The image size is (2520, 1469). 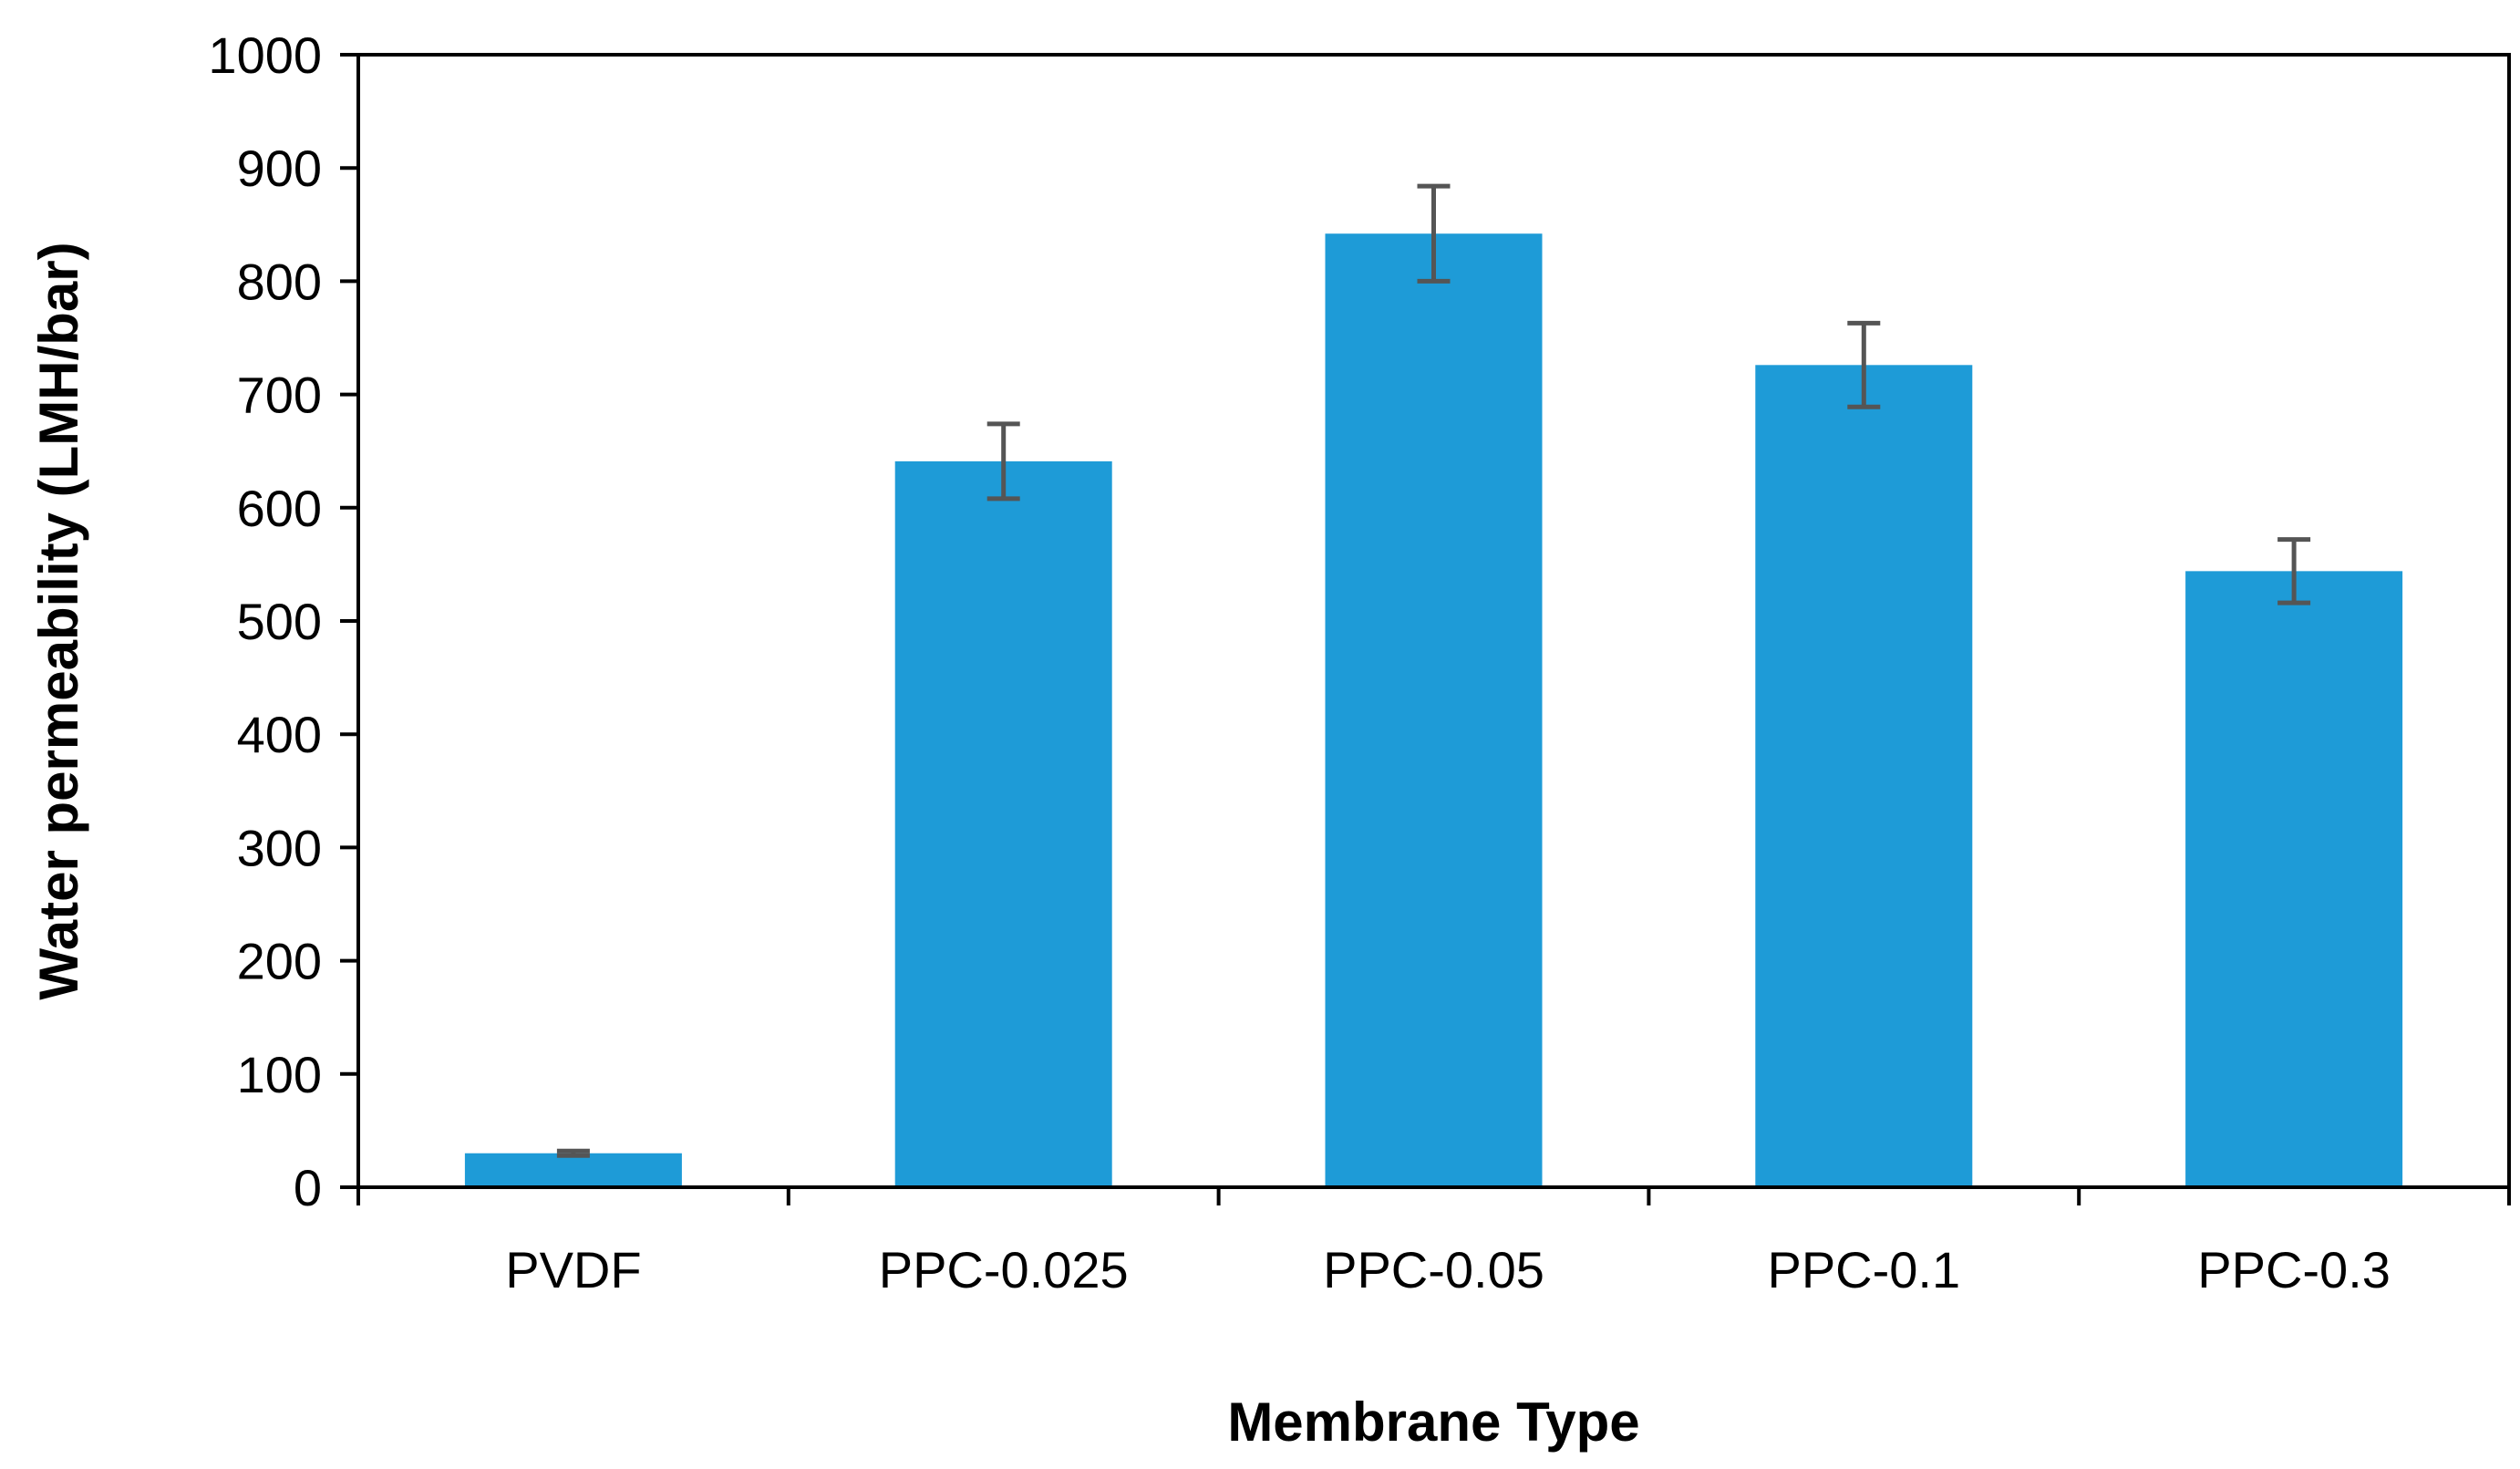 I want to click on x-axis-title: Membrane Type, so click(x=1433, y=1422).